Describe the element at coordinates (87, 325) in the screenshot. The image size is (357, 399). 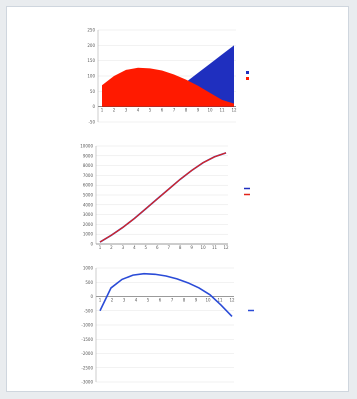
I see `y-tick-label-2-4: -1000` at that location.